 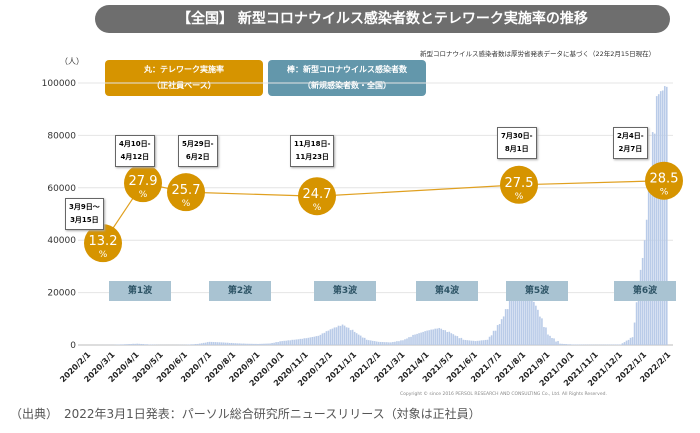 What do you see at coordinates (630, 143) in the screenshot?
I see `survey-period-callout: 2月4日- 2月7日` at bounding box center [630, 143].